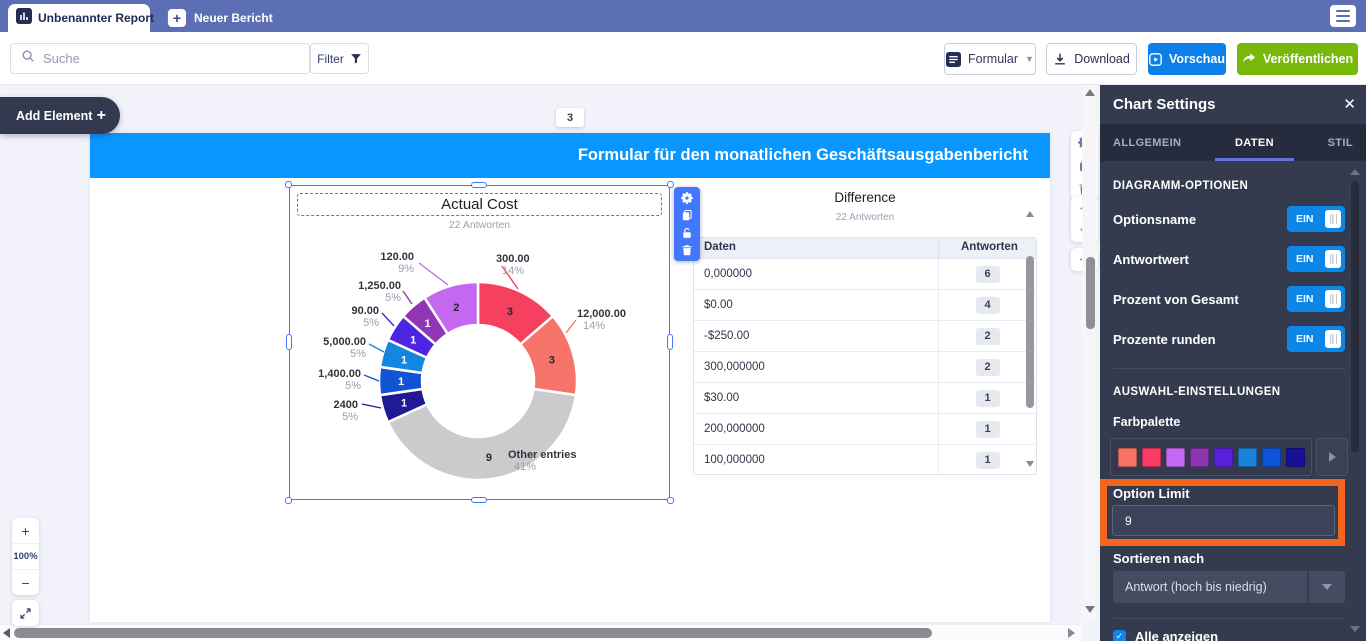  I want to click on publish-button: Veröffentlichen, so click(1297, 59).